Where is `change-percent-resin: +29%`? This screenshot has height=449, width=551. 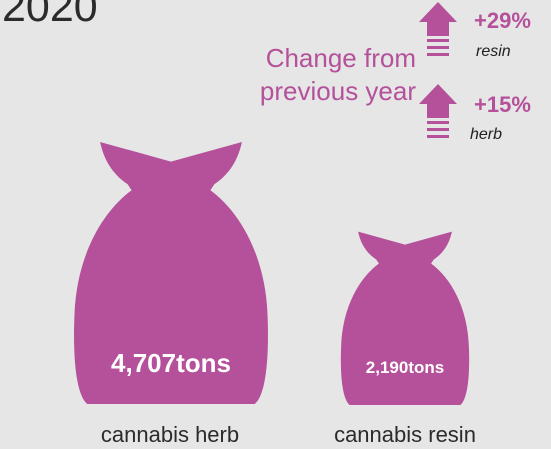
change-percent-resin: +29% is located at coordinates (502, 20).